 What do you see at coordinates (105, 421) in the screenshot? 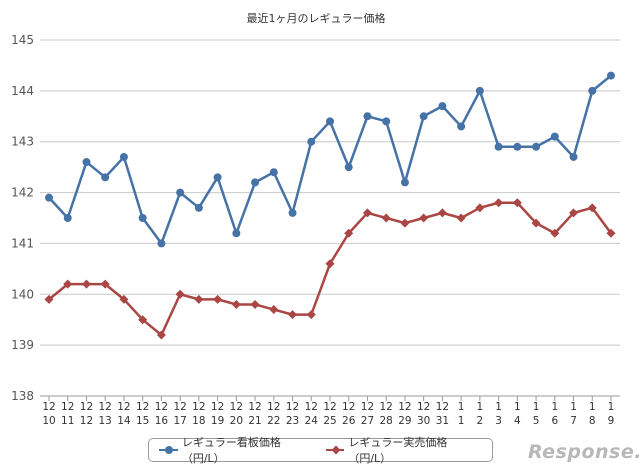
I see `x-tick-label-bottom: 13` at bounding box center [105, 421].